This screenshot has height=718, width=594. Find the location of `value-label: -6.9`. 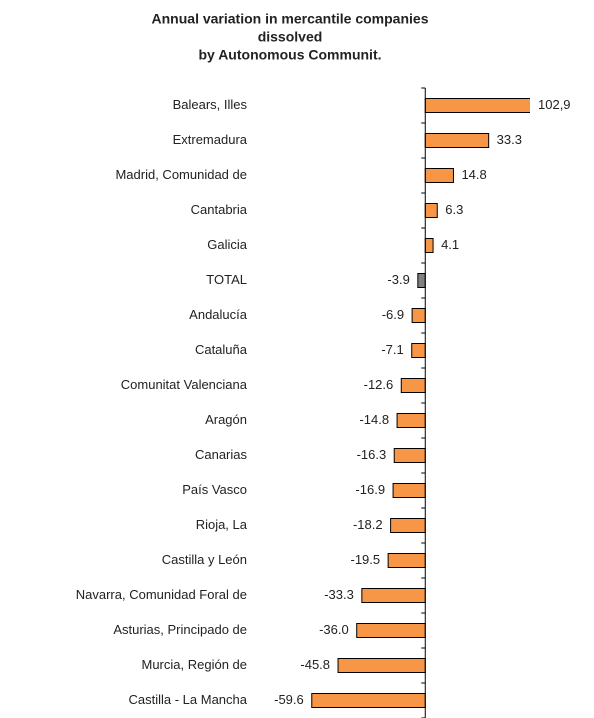

value-label: -6.9 is located at coordinates (393, 314).